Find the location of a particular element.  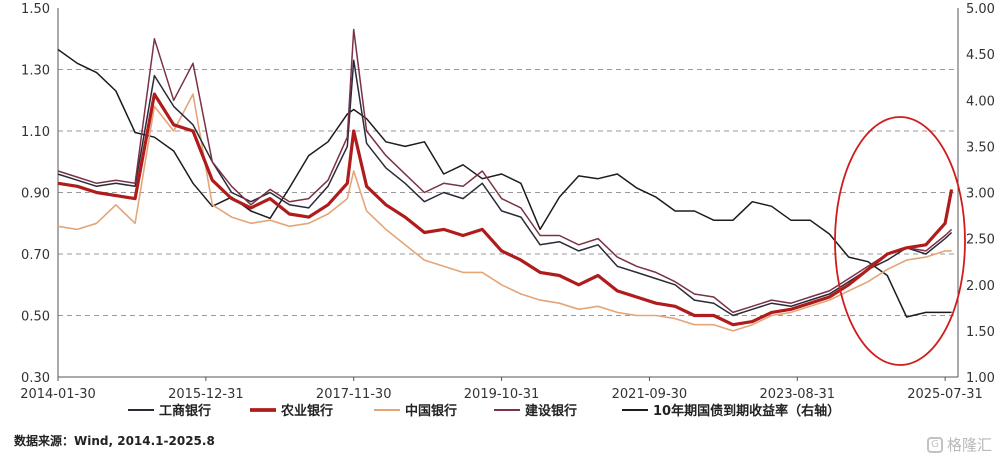

legend-label: 工商银行 is located at coordinates (185, 411).